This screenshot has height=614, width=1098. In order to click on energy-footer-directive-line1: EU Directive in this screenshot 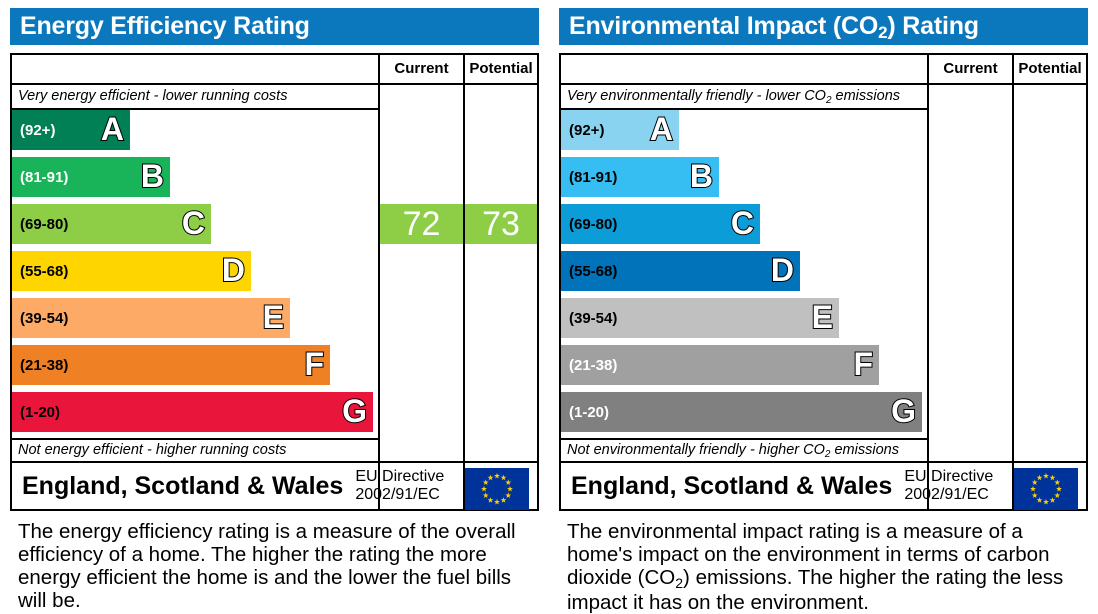, I will do `click(400, 476)`.